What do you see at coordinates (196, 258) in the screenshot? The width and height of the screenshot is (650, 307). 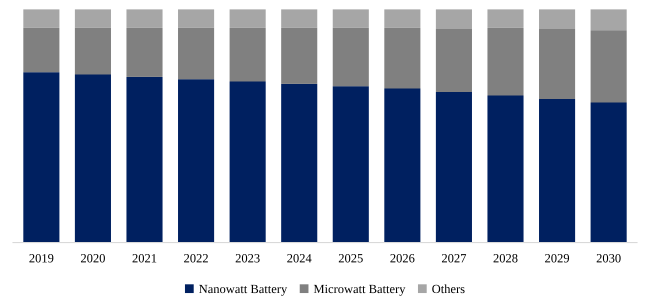 I see `x-tick-label: 2022` at bounding box center [196, 258].